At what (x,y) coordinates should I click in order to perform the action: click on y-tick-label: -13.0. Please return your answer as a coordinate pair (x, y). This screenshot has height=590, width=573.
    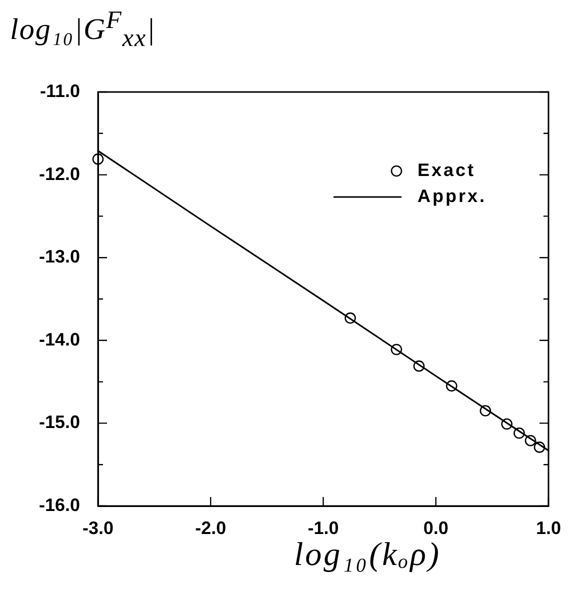
    Looking at the image, I should click on (59, 256).